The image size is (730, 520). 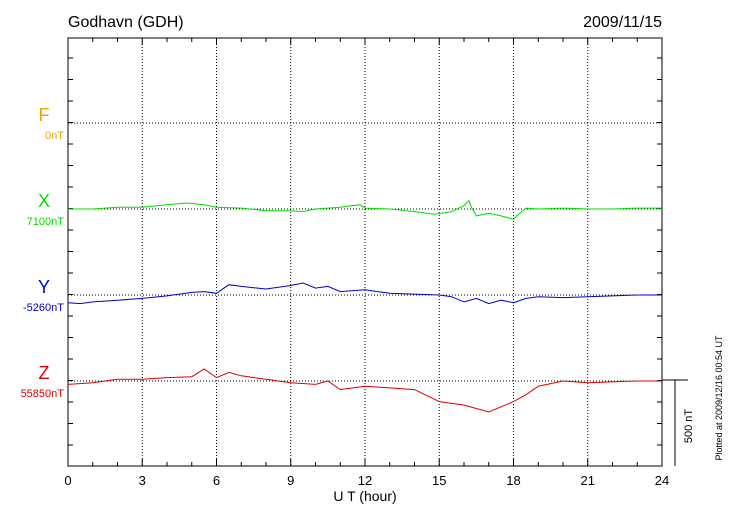 What do you see at coordinates (364, 390) in the screenshot?
I see `trace-Z` at bounding box center [364, 390].